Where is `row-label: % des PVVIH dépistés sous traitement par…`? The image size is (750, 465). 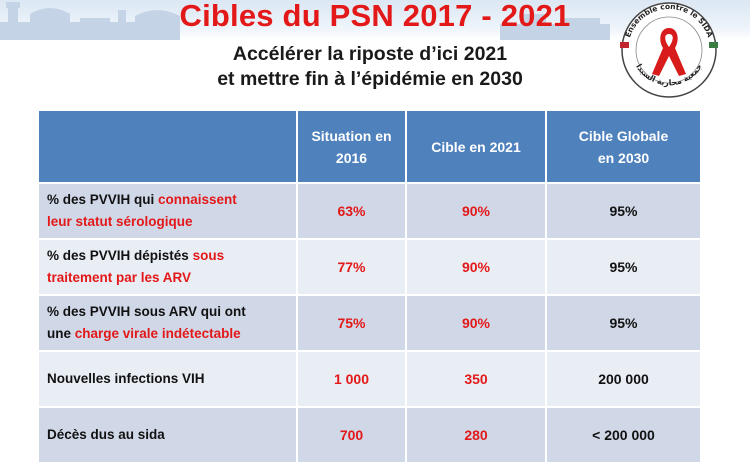
row-label: % des PVVIH dépistés sous traitement par… is located at coordinates (167, 267).